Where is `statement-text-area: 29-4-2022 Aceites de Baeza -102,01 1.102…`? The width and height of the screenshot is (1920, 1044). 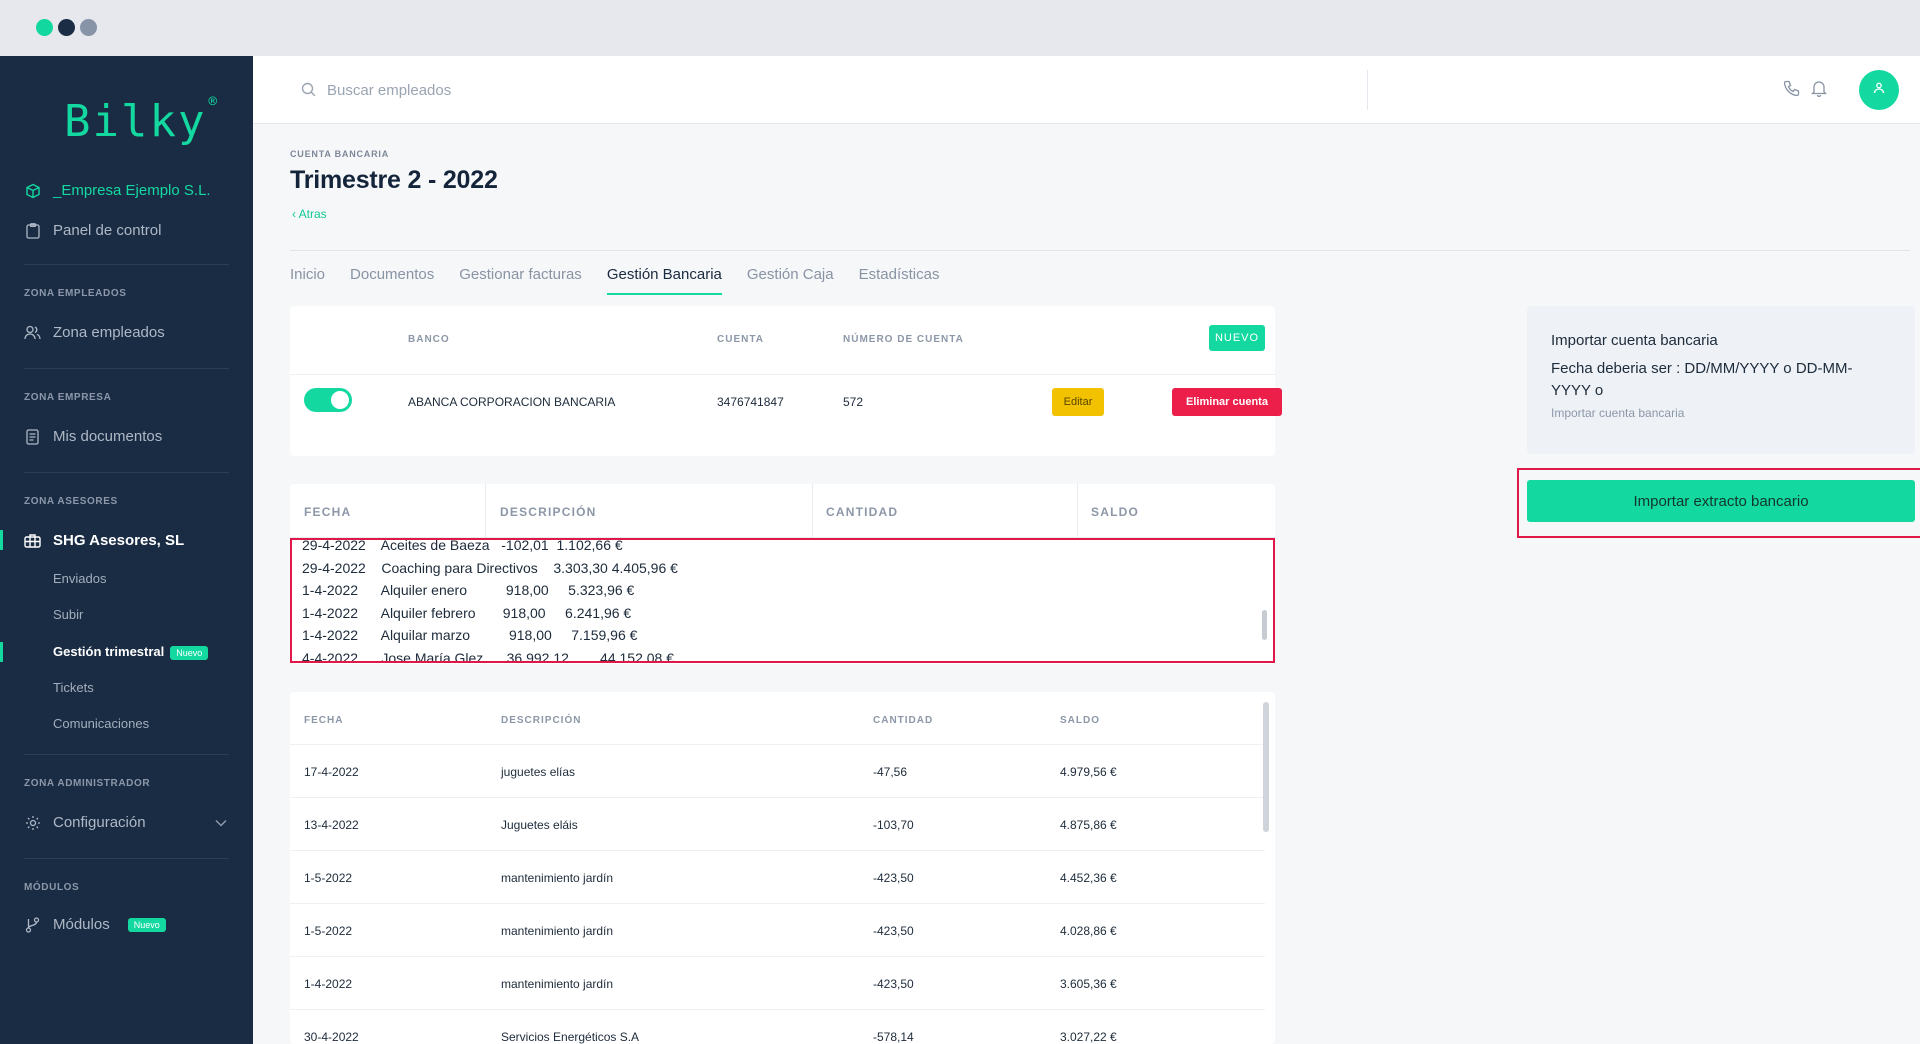 statement-text-area: 29-4-2022 Aceites de Baeza -102,01 1.102… is located at coordinates (782, 600).